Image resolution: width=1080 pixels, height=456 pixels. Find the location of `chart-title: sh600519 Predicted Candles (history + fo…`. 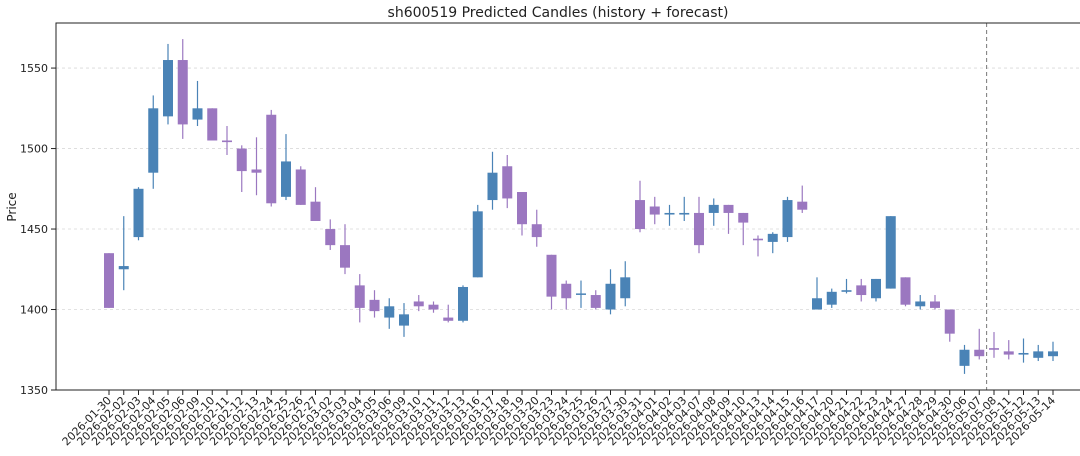

chart-title: sh600519 Predicted Candles (history + fo… is located at coordinates (558, 13).